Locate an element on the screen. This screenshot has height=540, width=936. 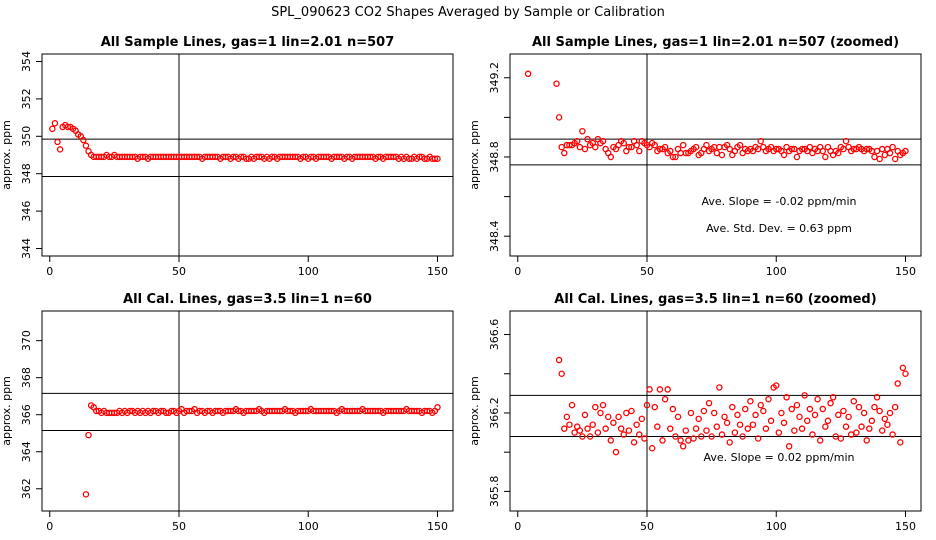
panel-title: All Sample Lines, gas=1 lin=2.01 n=507 is located at coordinates (248, 42).